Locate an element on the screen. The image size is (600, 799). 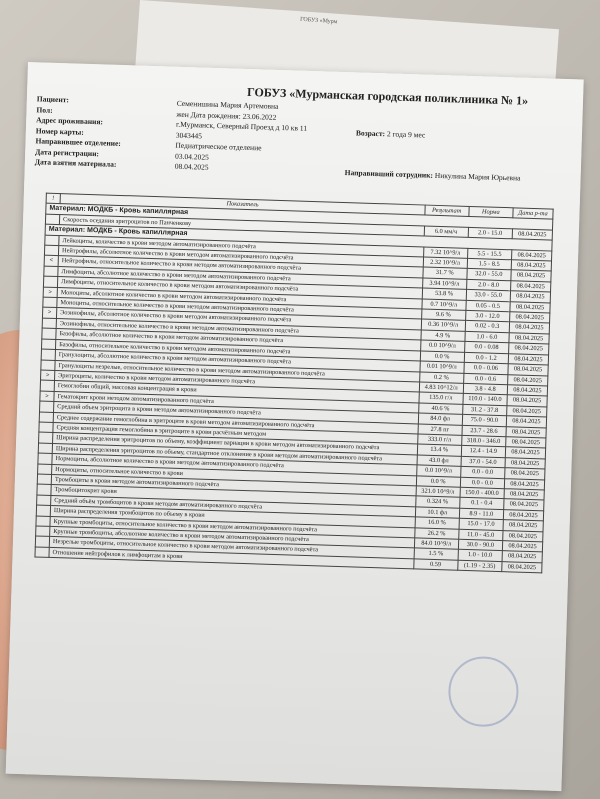
row-date: 08.04.2025 is located at coordinates (522, 567).